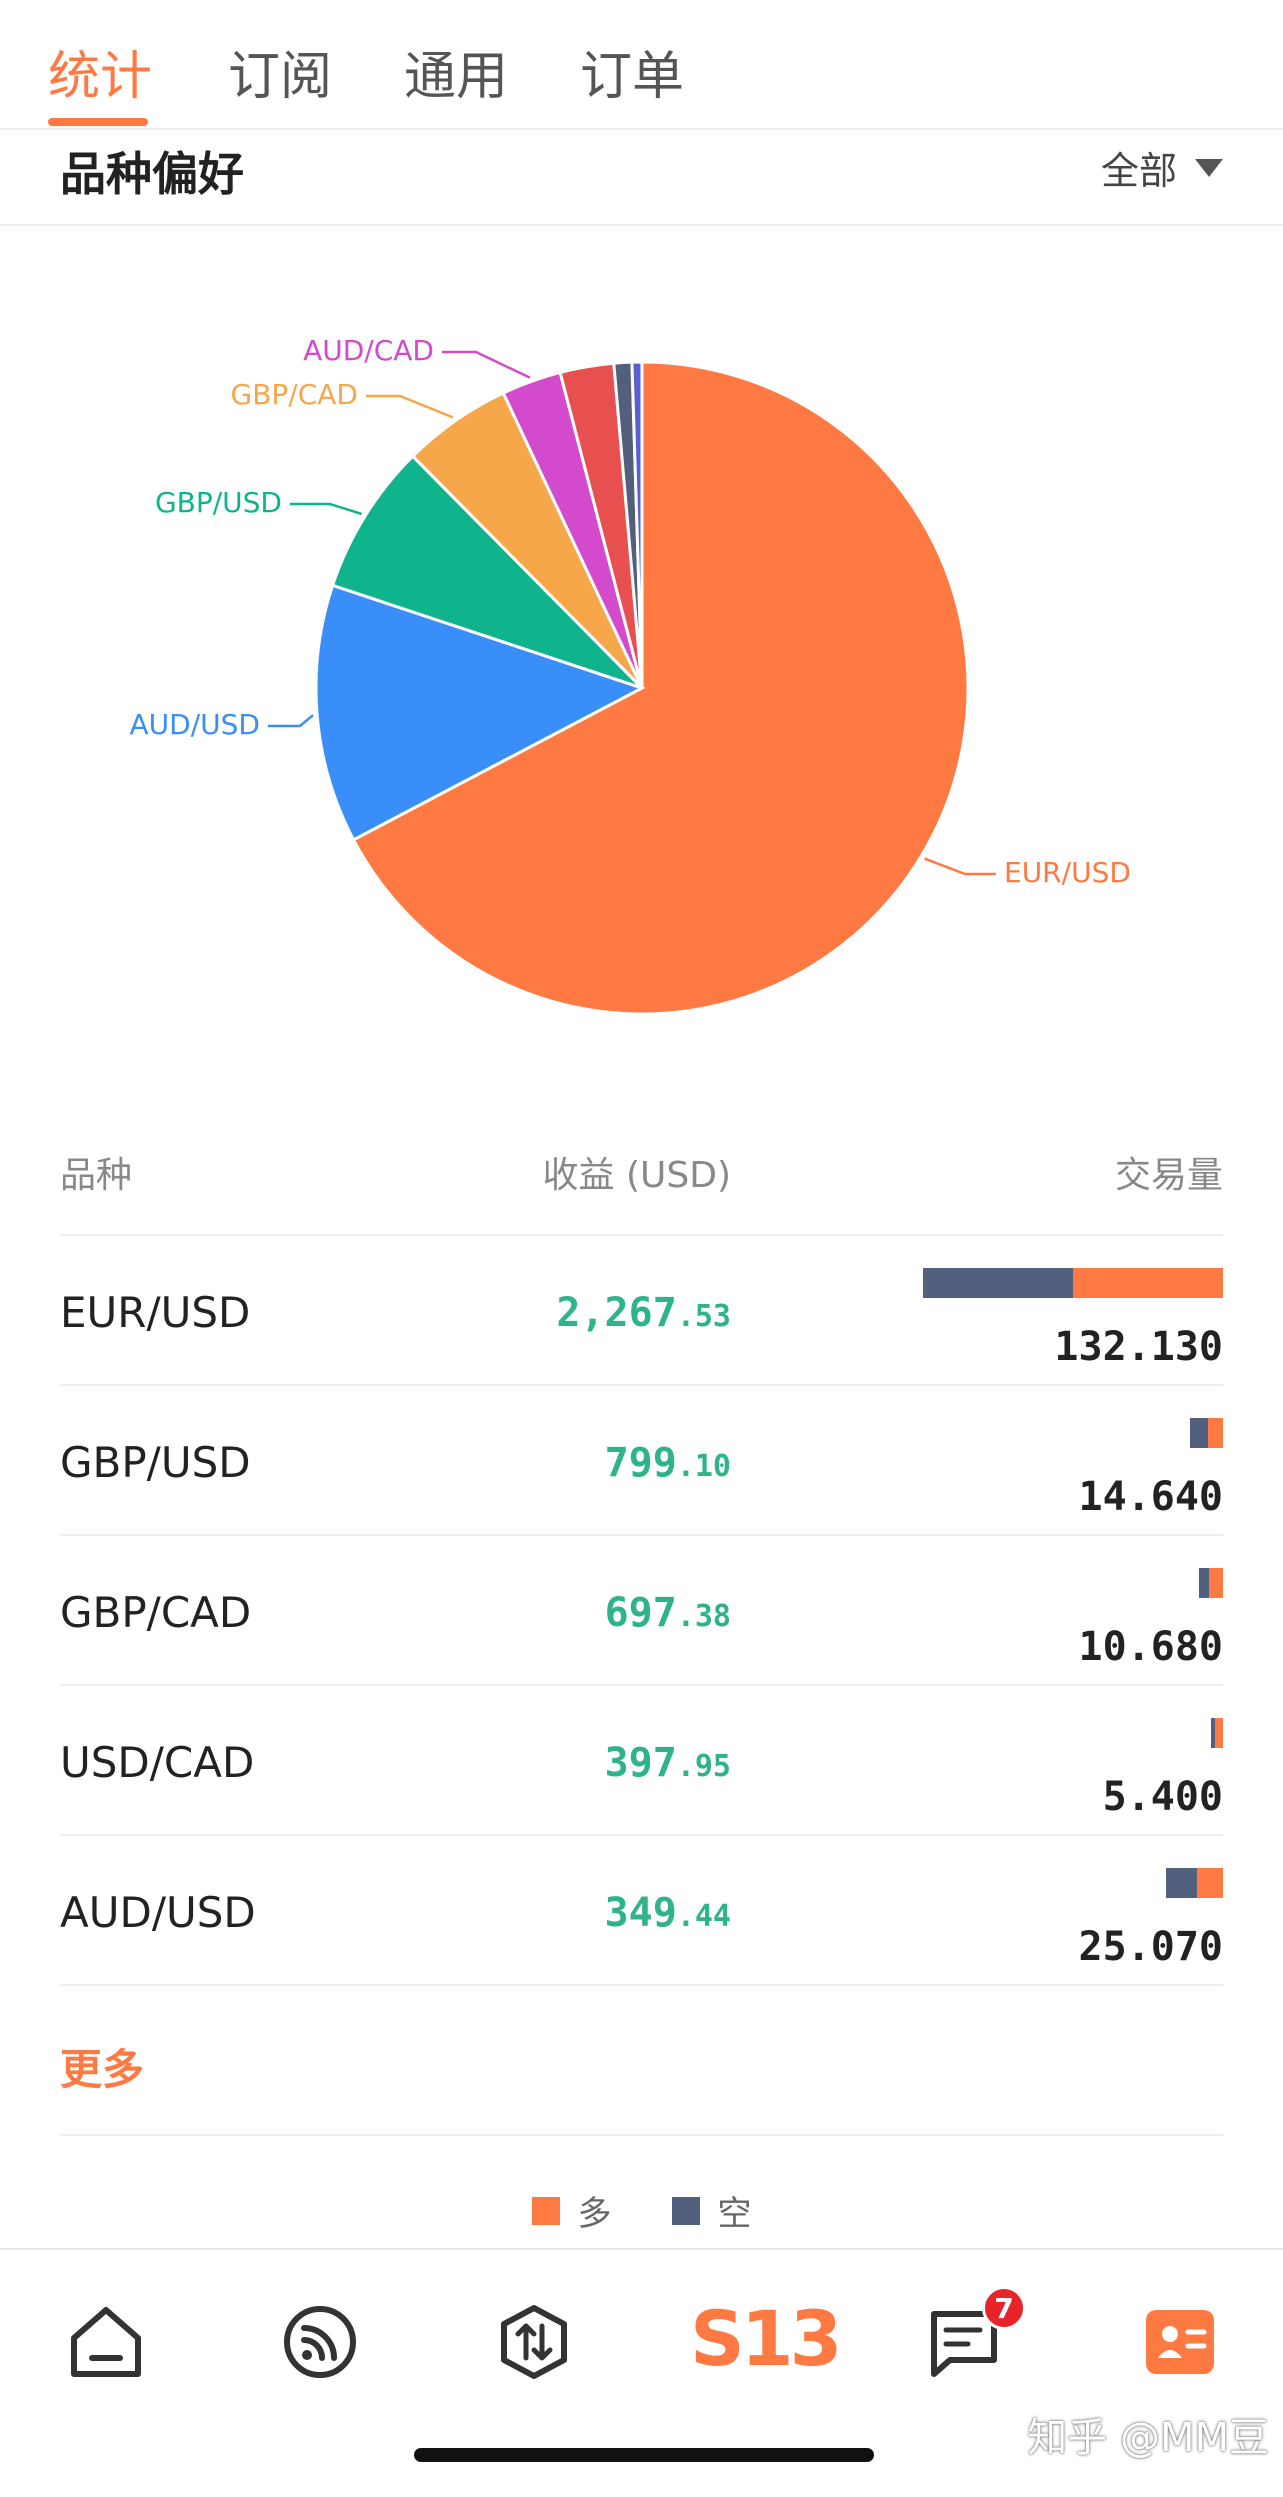 The image size is (1283, 2497). What do you see at coordinates (1151, 1647) in the screenshot?
I see `row-volume: 10.680` at bounding box center [1151, 1647].